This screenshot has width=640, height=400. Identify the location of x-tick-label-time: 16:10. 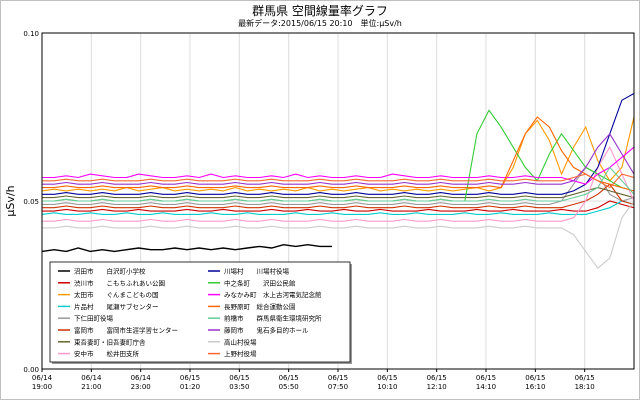
(535, 387).